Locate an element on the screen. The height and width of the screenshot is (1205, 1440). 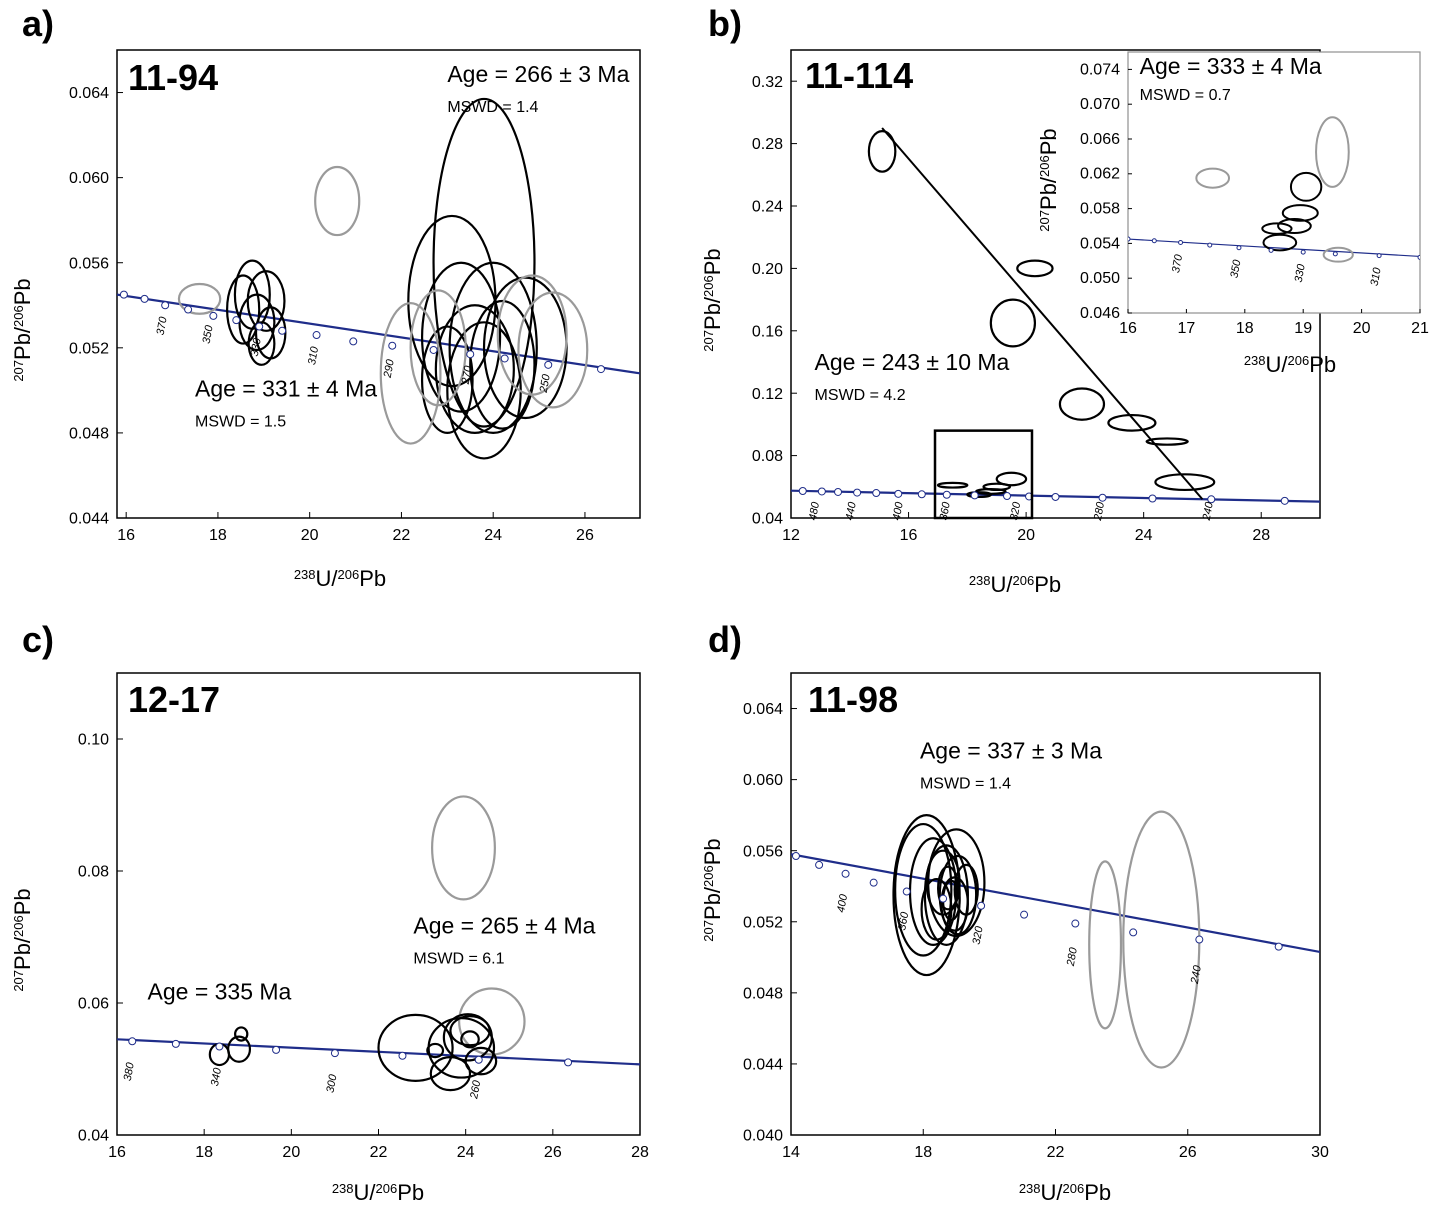
sample-id: 11-98 is located at coordinates (853, 699).